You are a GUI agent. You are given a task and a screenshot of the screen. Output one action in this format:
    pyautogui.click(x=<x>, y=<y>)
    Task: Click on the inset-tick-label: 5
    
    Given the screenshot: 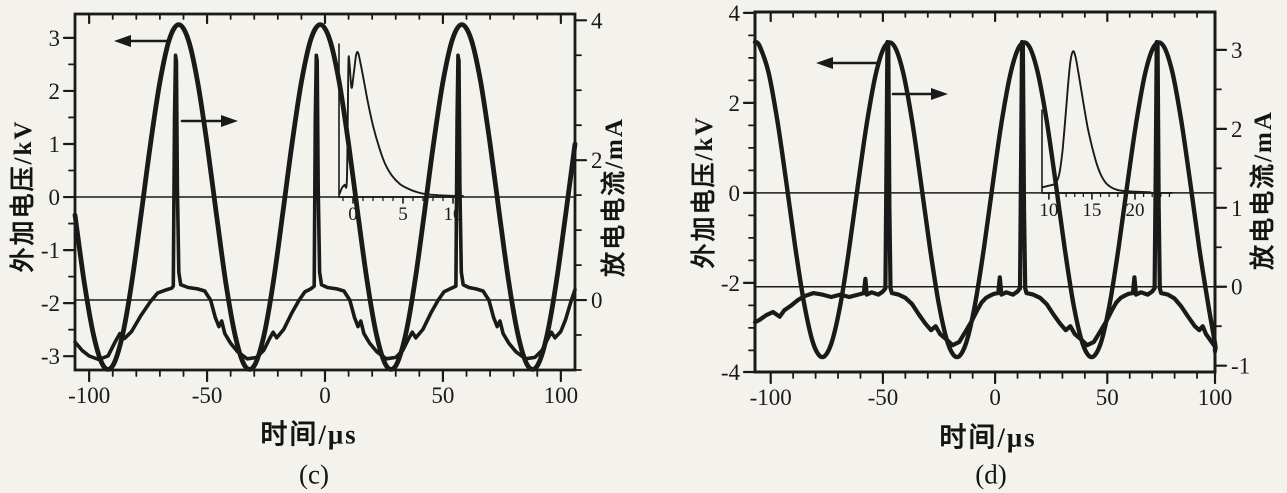 What is the action you would take?
    pyautogui.click(x=403, y=214)
    